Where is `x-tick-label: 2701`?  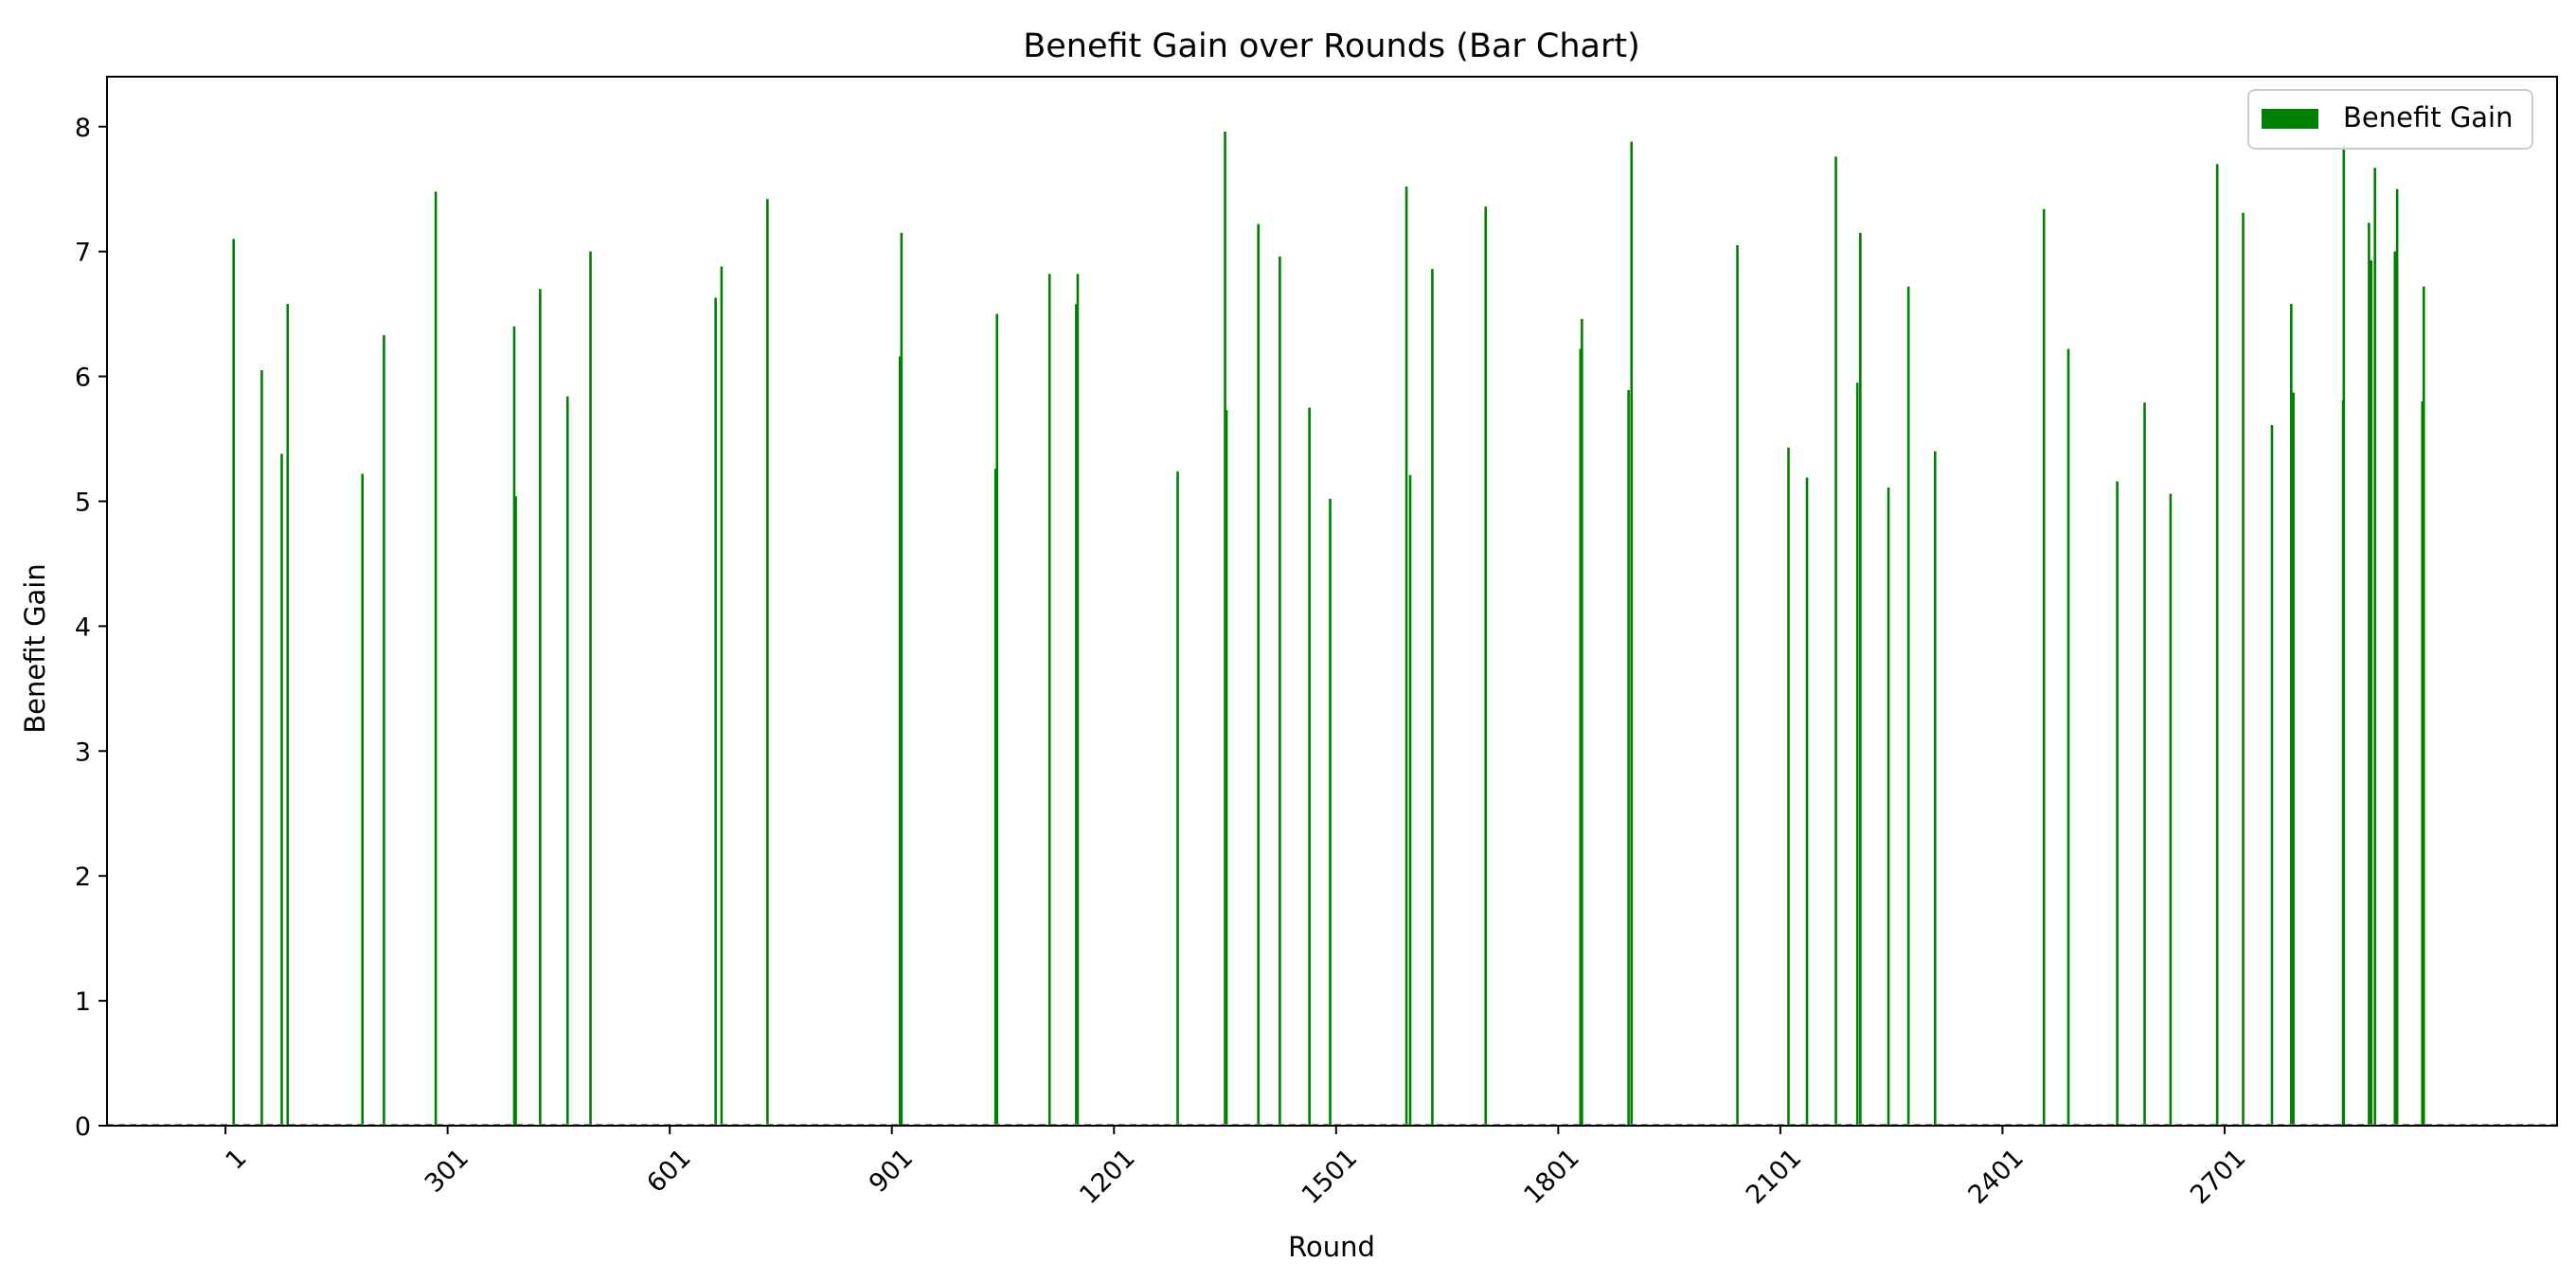
x-tick-label: 2701 is located at coordinates (2218, 1177).